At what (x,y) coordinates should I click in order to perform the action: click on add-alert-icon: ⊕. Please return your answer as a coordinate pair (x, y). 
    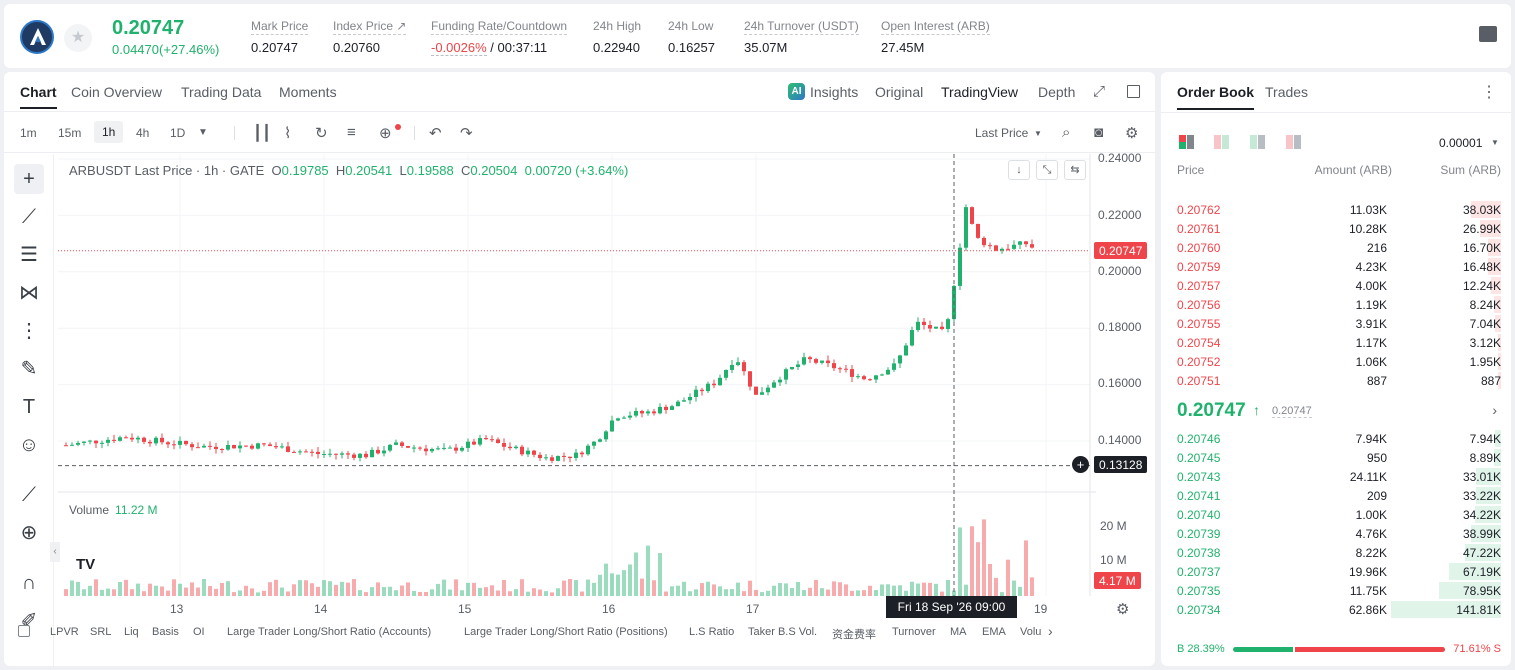
    Looking at the image, I should click on (385, 133).